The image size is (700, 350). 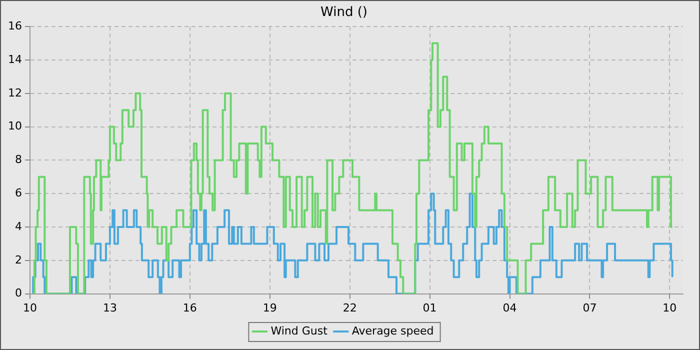 I want to click on y-tick-label: 12, so click(x=15, y=93).